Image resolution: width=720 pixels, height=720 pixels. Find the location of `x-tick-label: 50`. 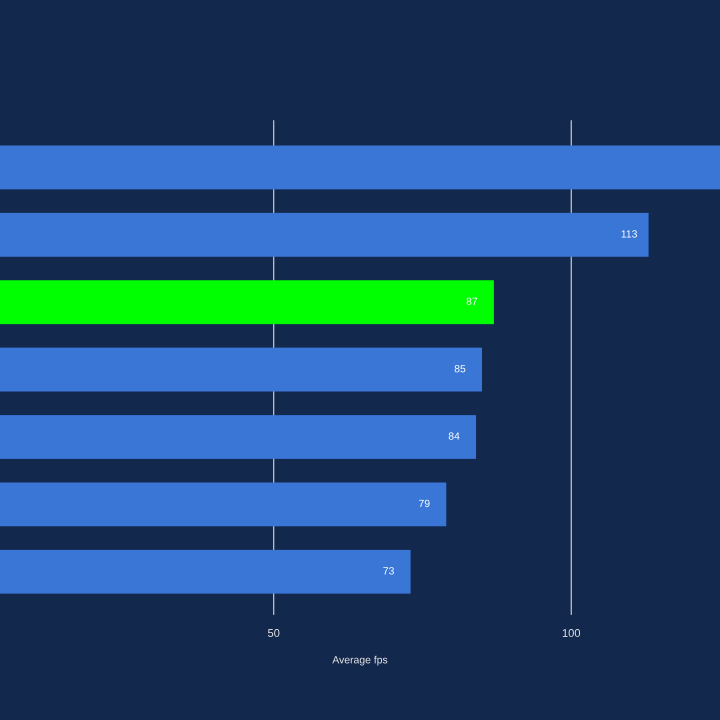

x-tick-label: 50 is located at coordinates (274, 633).